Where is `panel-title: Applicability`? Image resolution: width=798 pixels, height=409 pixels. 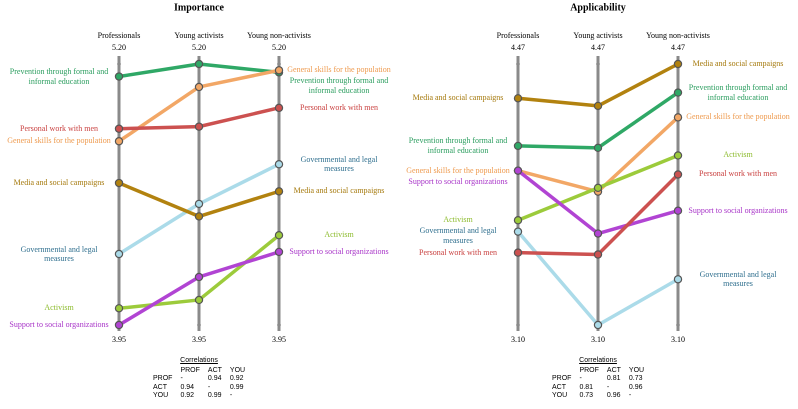 panel-title: Applicability is located at coordinates (598, 7).